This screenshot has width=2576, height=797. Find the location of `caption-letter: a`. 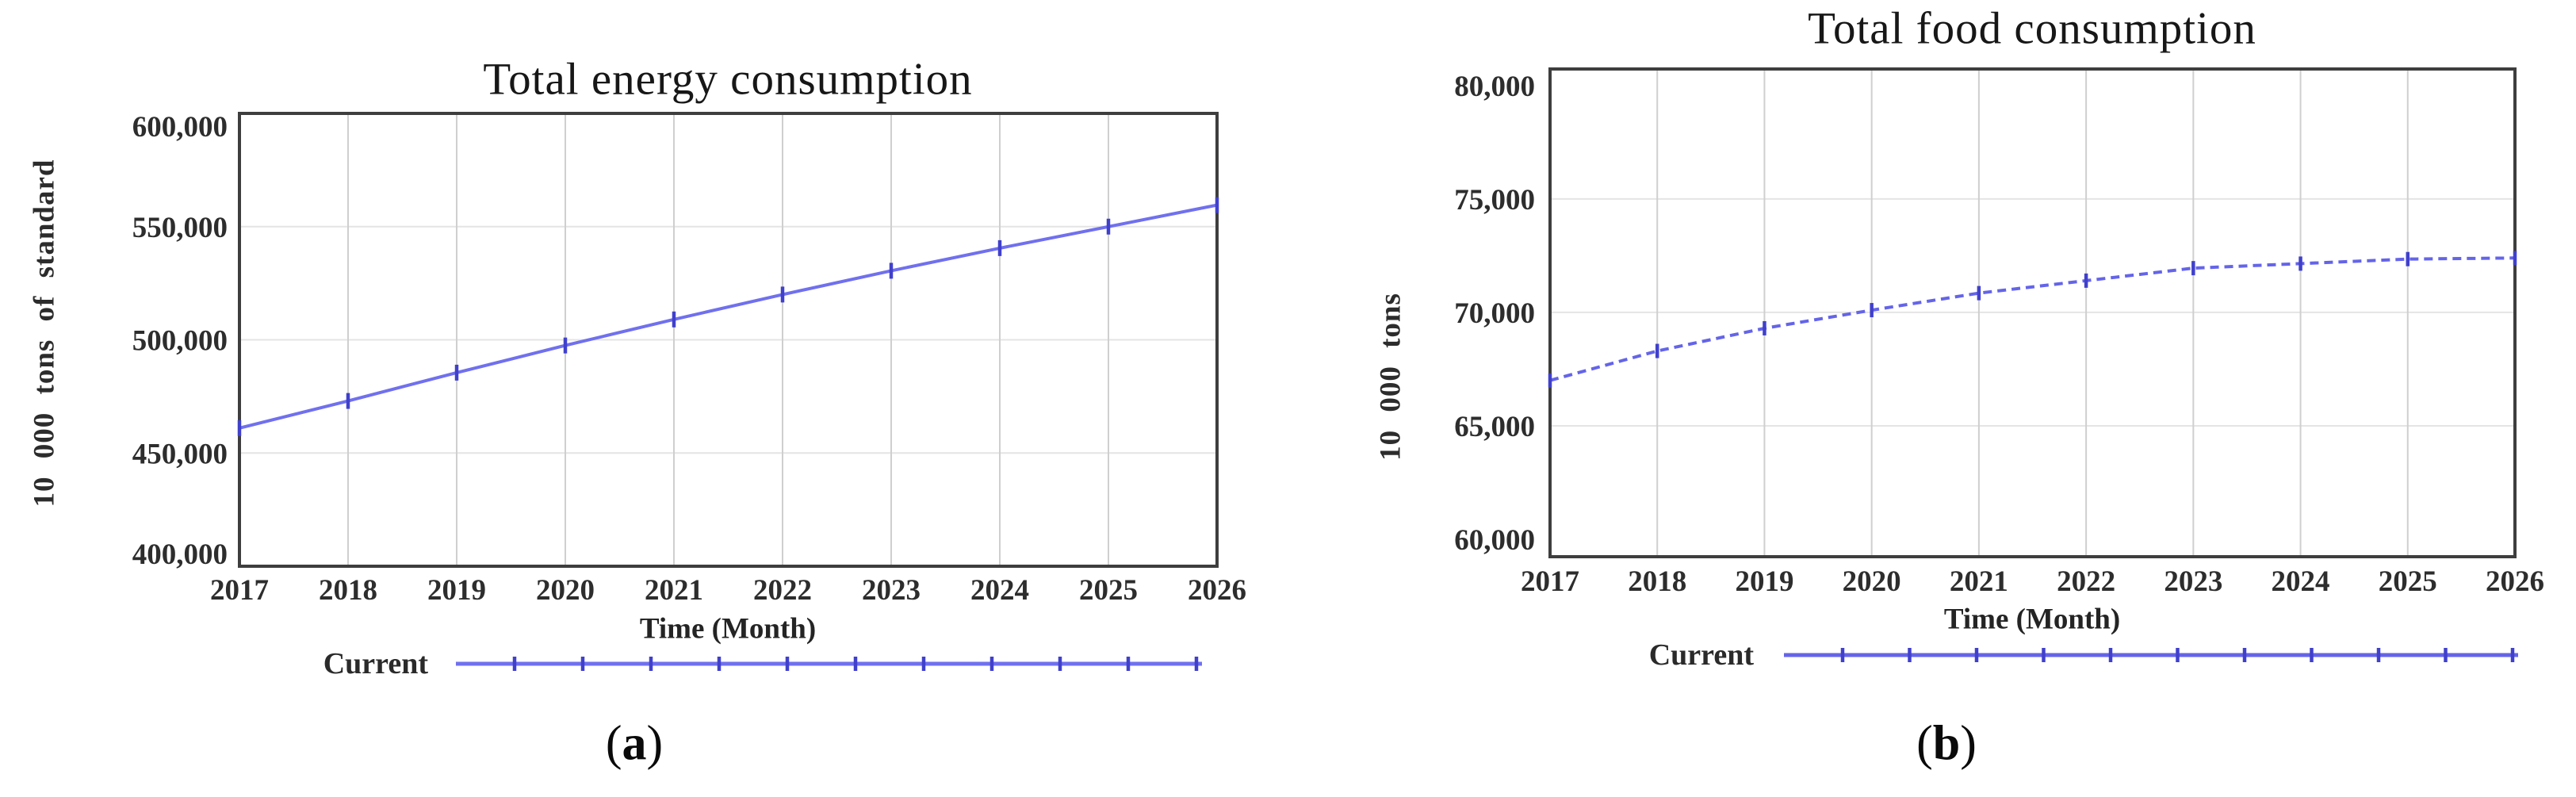

caption-letter: a is located at coordinates (634, 743).